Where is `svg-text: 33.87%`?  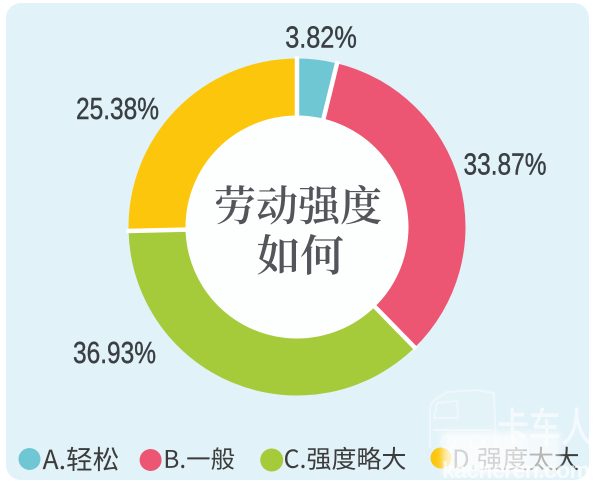
svg-text: 33.87% is located at coordinates (505, 164).